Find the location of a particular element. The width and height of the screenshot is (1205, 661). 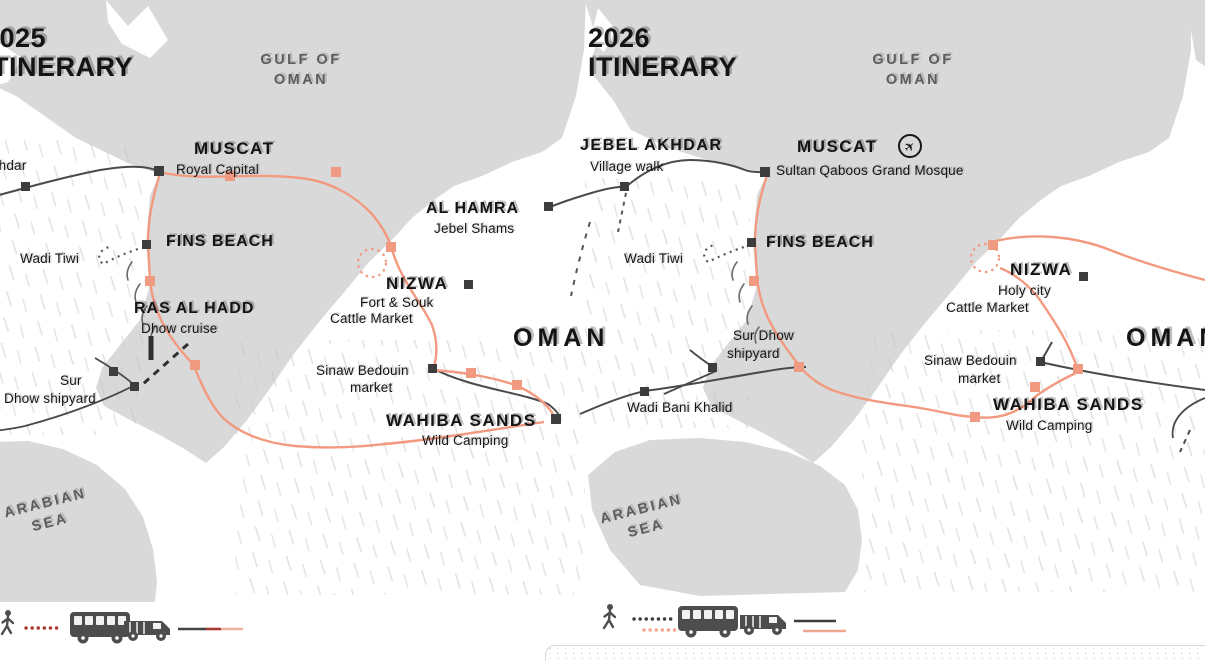

stop-label-nizwa-2025: NIZWA is located at coordinates (417, 283).